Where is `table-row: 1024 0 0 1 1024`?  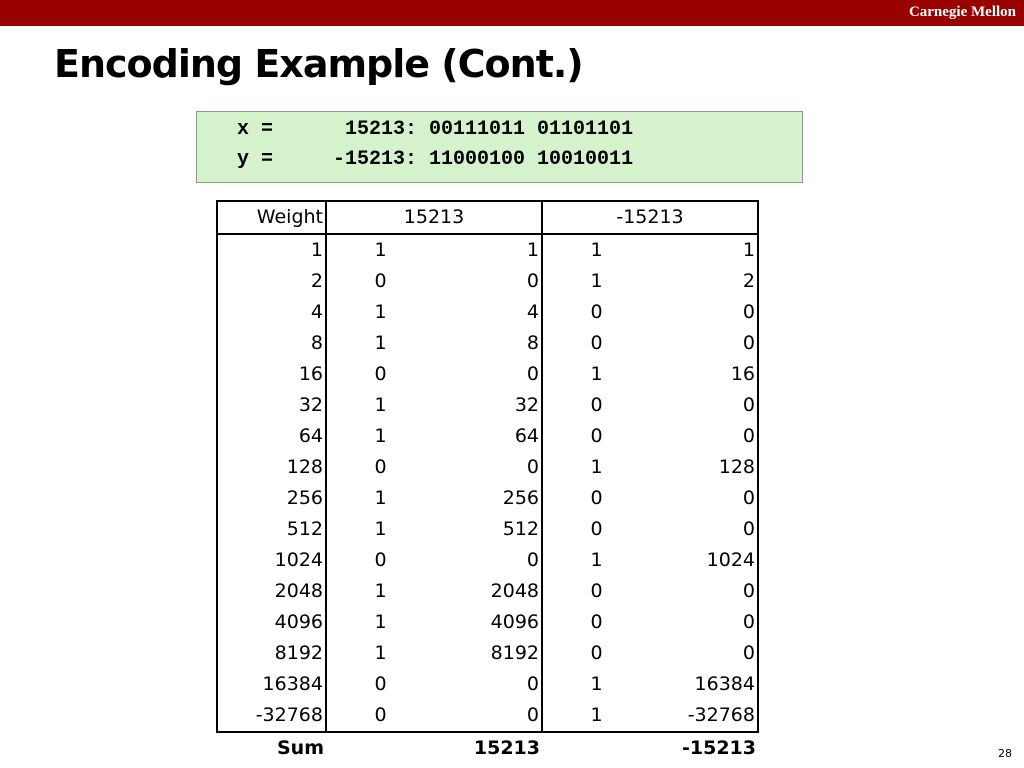
table-row: 1024 0 0 1 1024 is located at coordinates (487, 560).